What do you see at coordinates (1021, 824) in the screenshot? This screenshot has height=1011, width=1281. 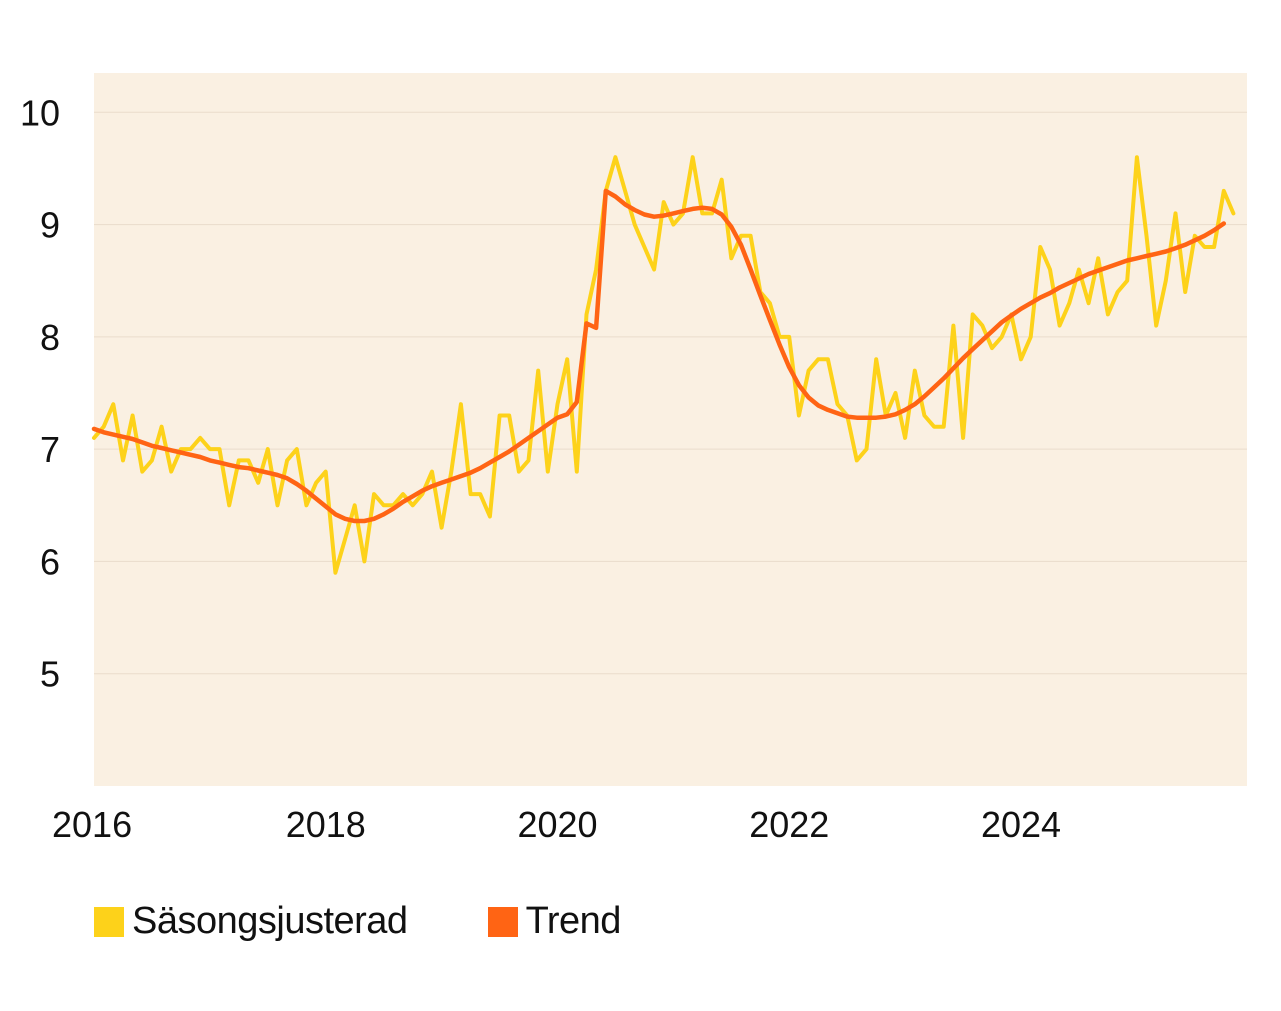 I see `x-tick-label: 2024` at bounding box center [1021, 824].